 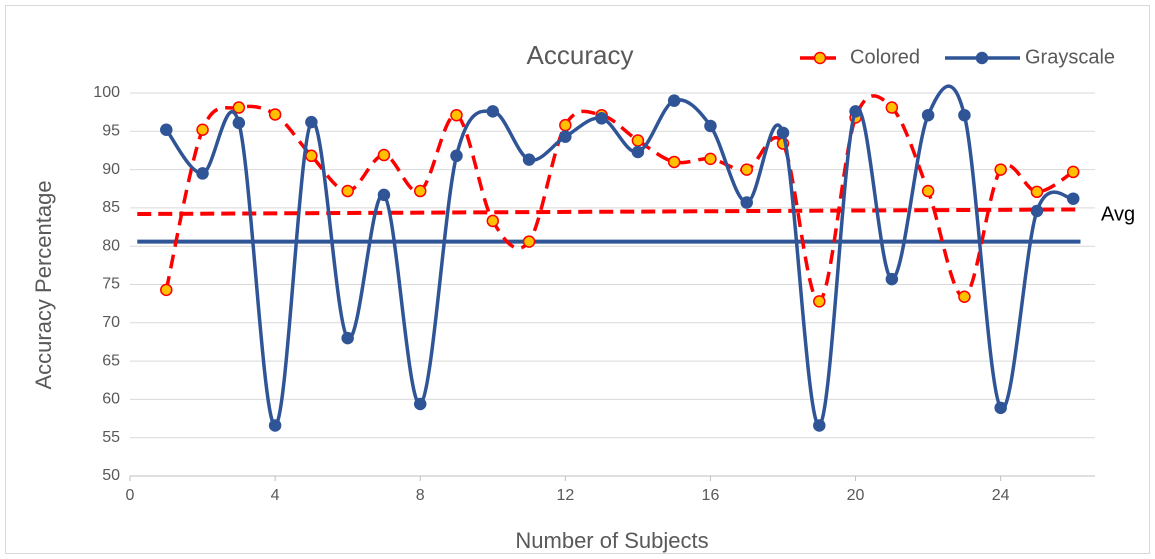 I want to click on y-tick-label: 70, so click(x=111, y=322).